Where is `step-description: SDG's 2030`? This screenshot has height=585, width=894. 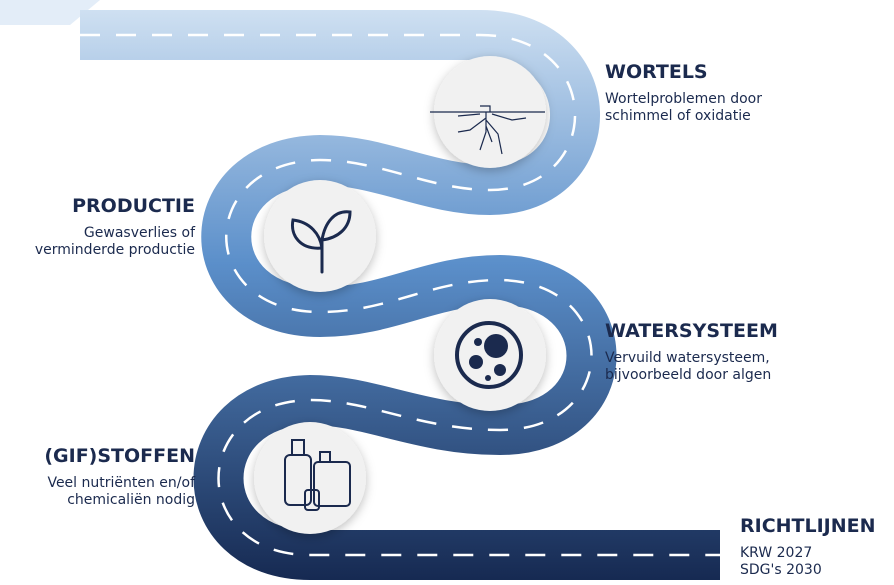 step-description: SDG's 2030 is located at coordinates (781, 570).